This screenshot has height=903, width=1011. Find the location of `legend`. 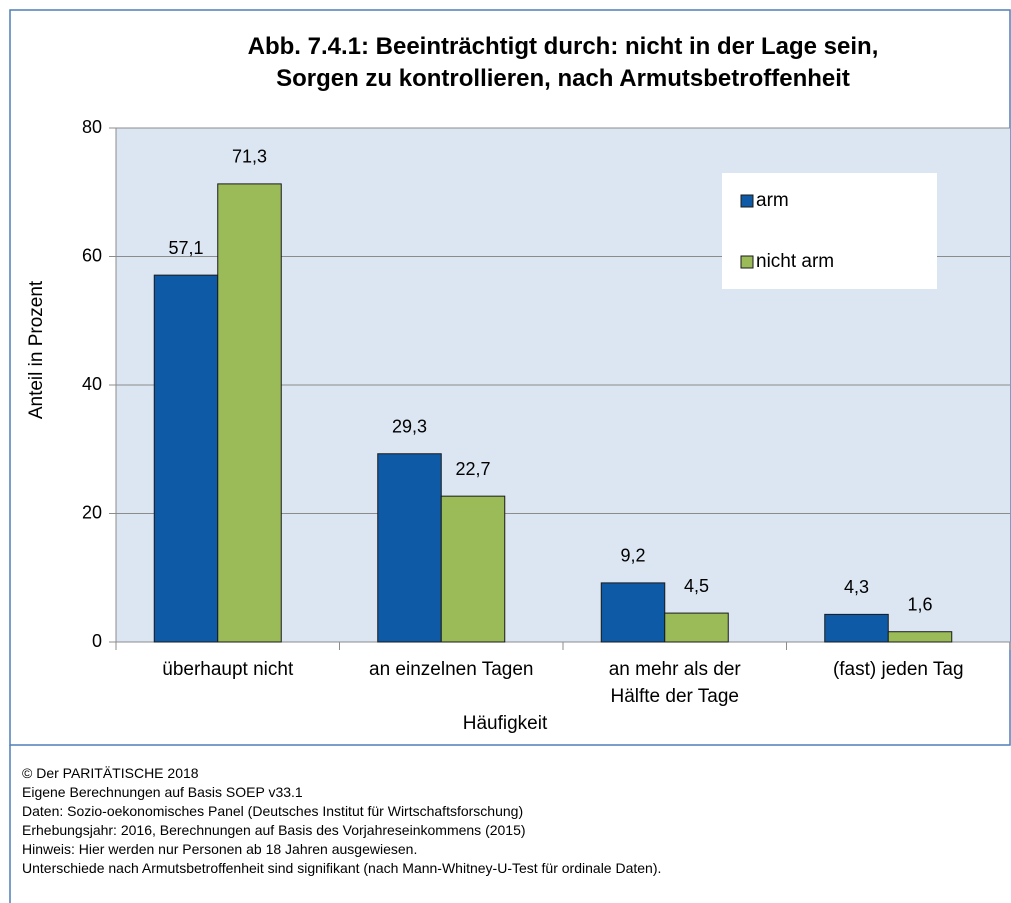

legend is located at coordinates (829, 231).